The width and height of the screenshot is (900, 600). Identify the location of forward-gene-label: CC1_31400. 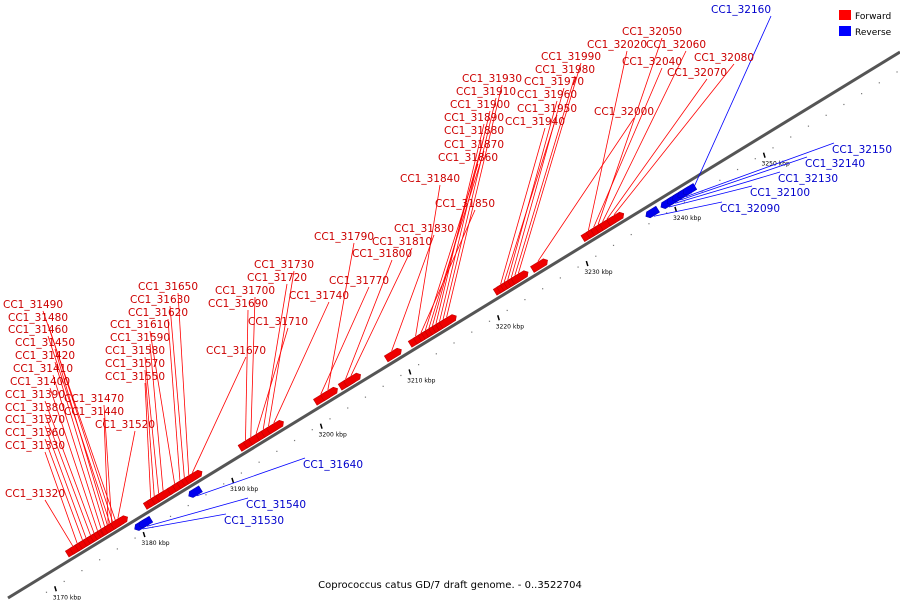
(40, 382).